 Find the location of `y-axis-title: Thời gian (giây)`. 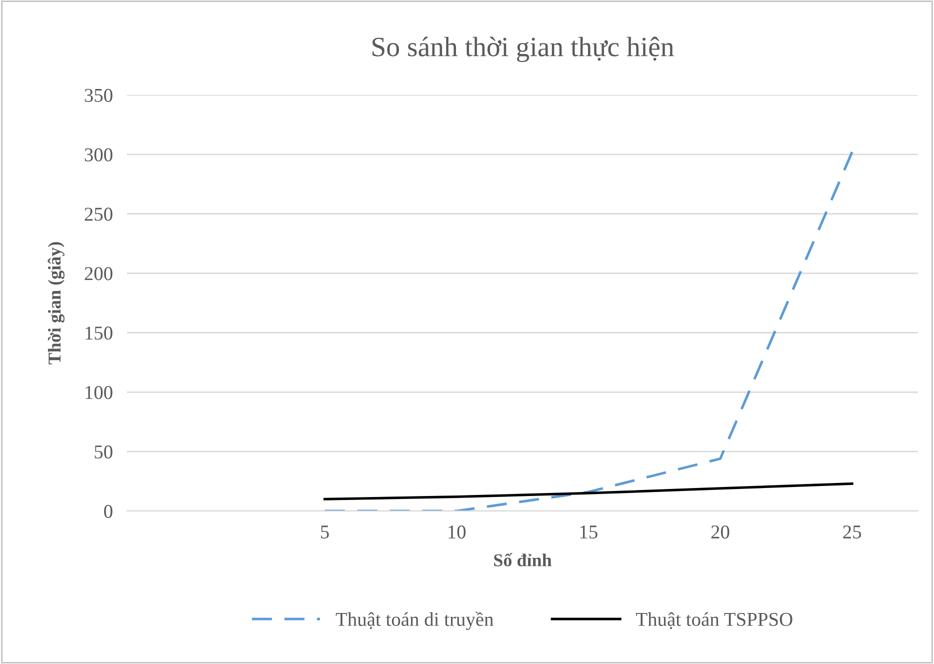

y-axis-title: Thời gian (giây) is located at coordinates (56, 303).